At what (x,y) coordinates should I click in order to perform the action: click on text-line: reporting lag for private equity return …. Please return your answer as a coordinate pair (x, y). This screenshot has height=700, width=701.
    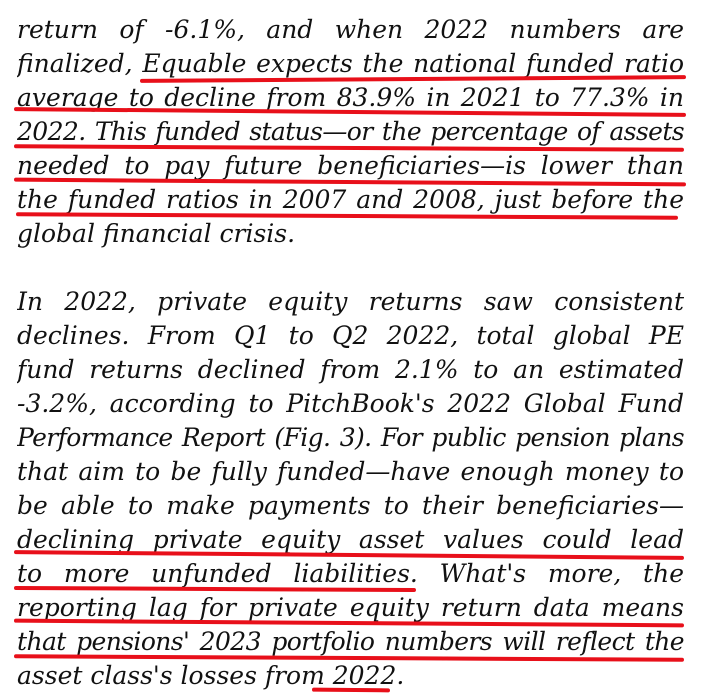
    Looking at the image, I should click on (350, 607).